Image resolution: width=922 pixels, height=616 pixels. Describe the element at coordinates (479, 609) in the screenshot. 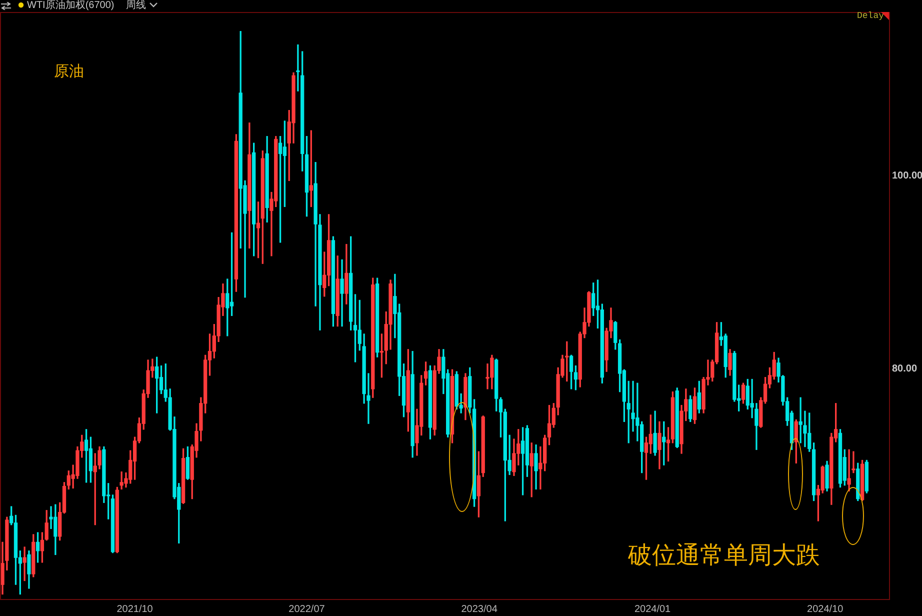

I see `x-tick-label: 2023/04` at that location.